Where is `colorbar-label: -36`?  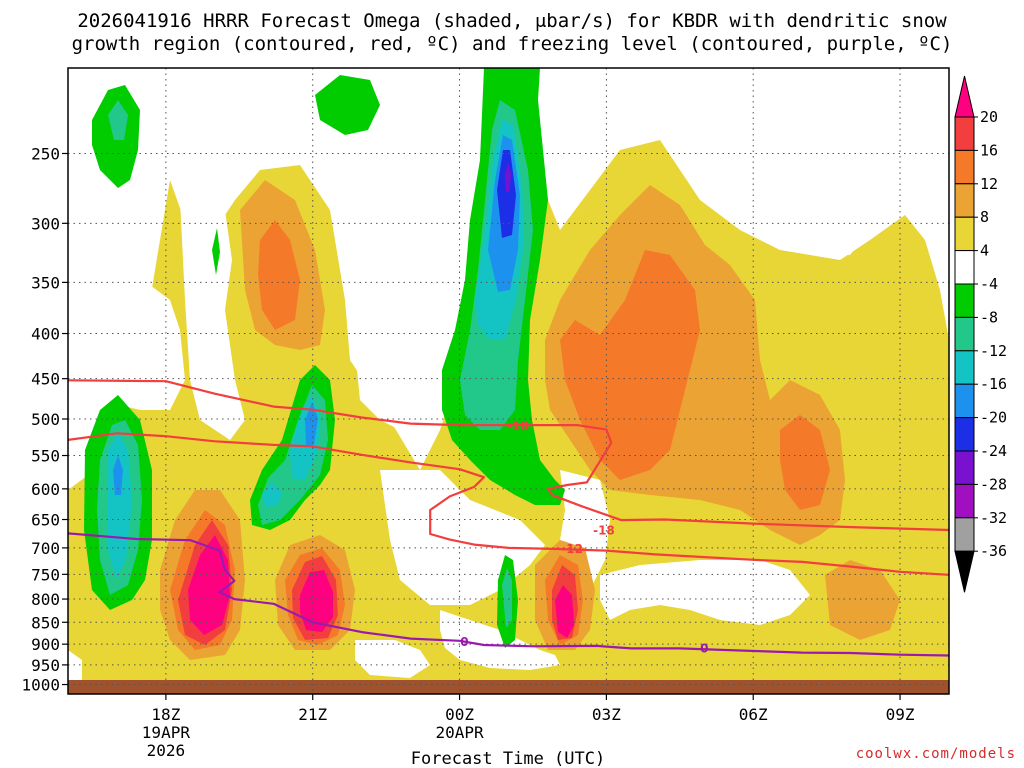
colorbar-label: -36 is located at coordinates (993, 551).